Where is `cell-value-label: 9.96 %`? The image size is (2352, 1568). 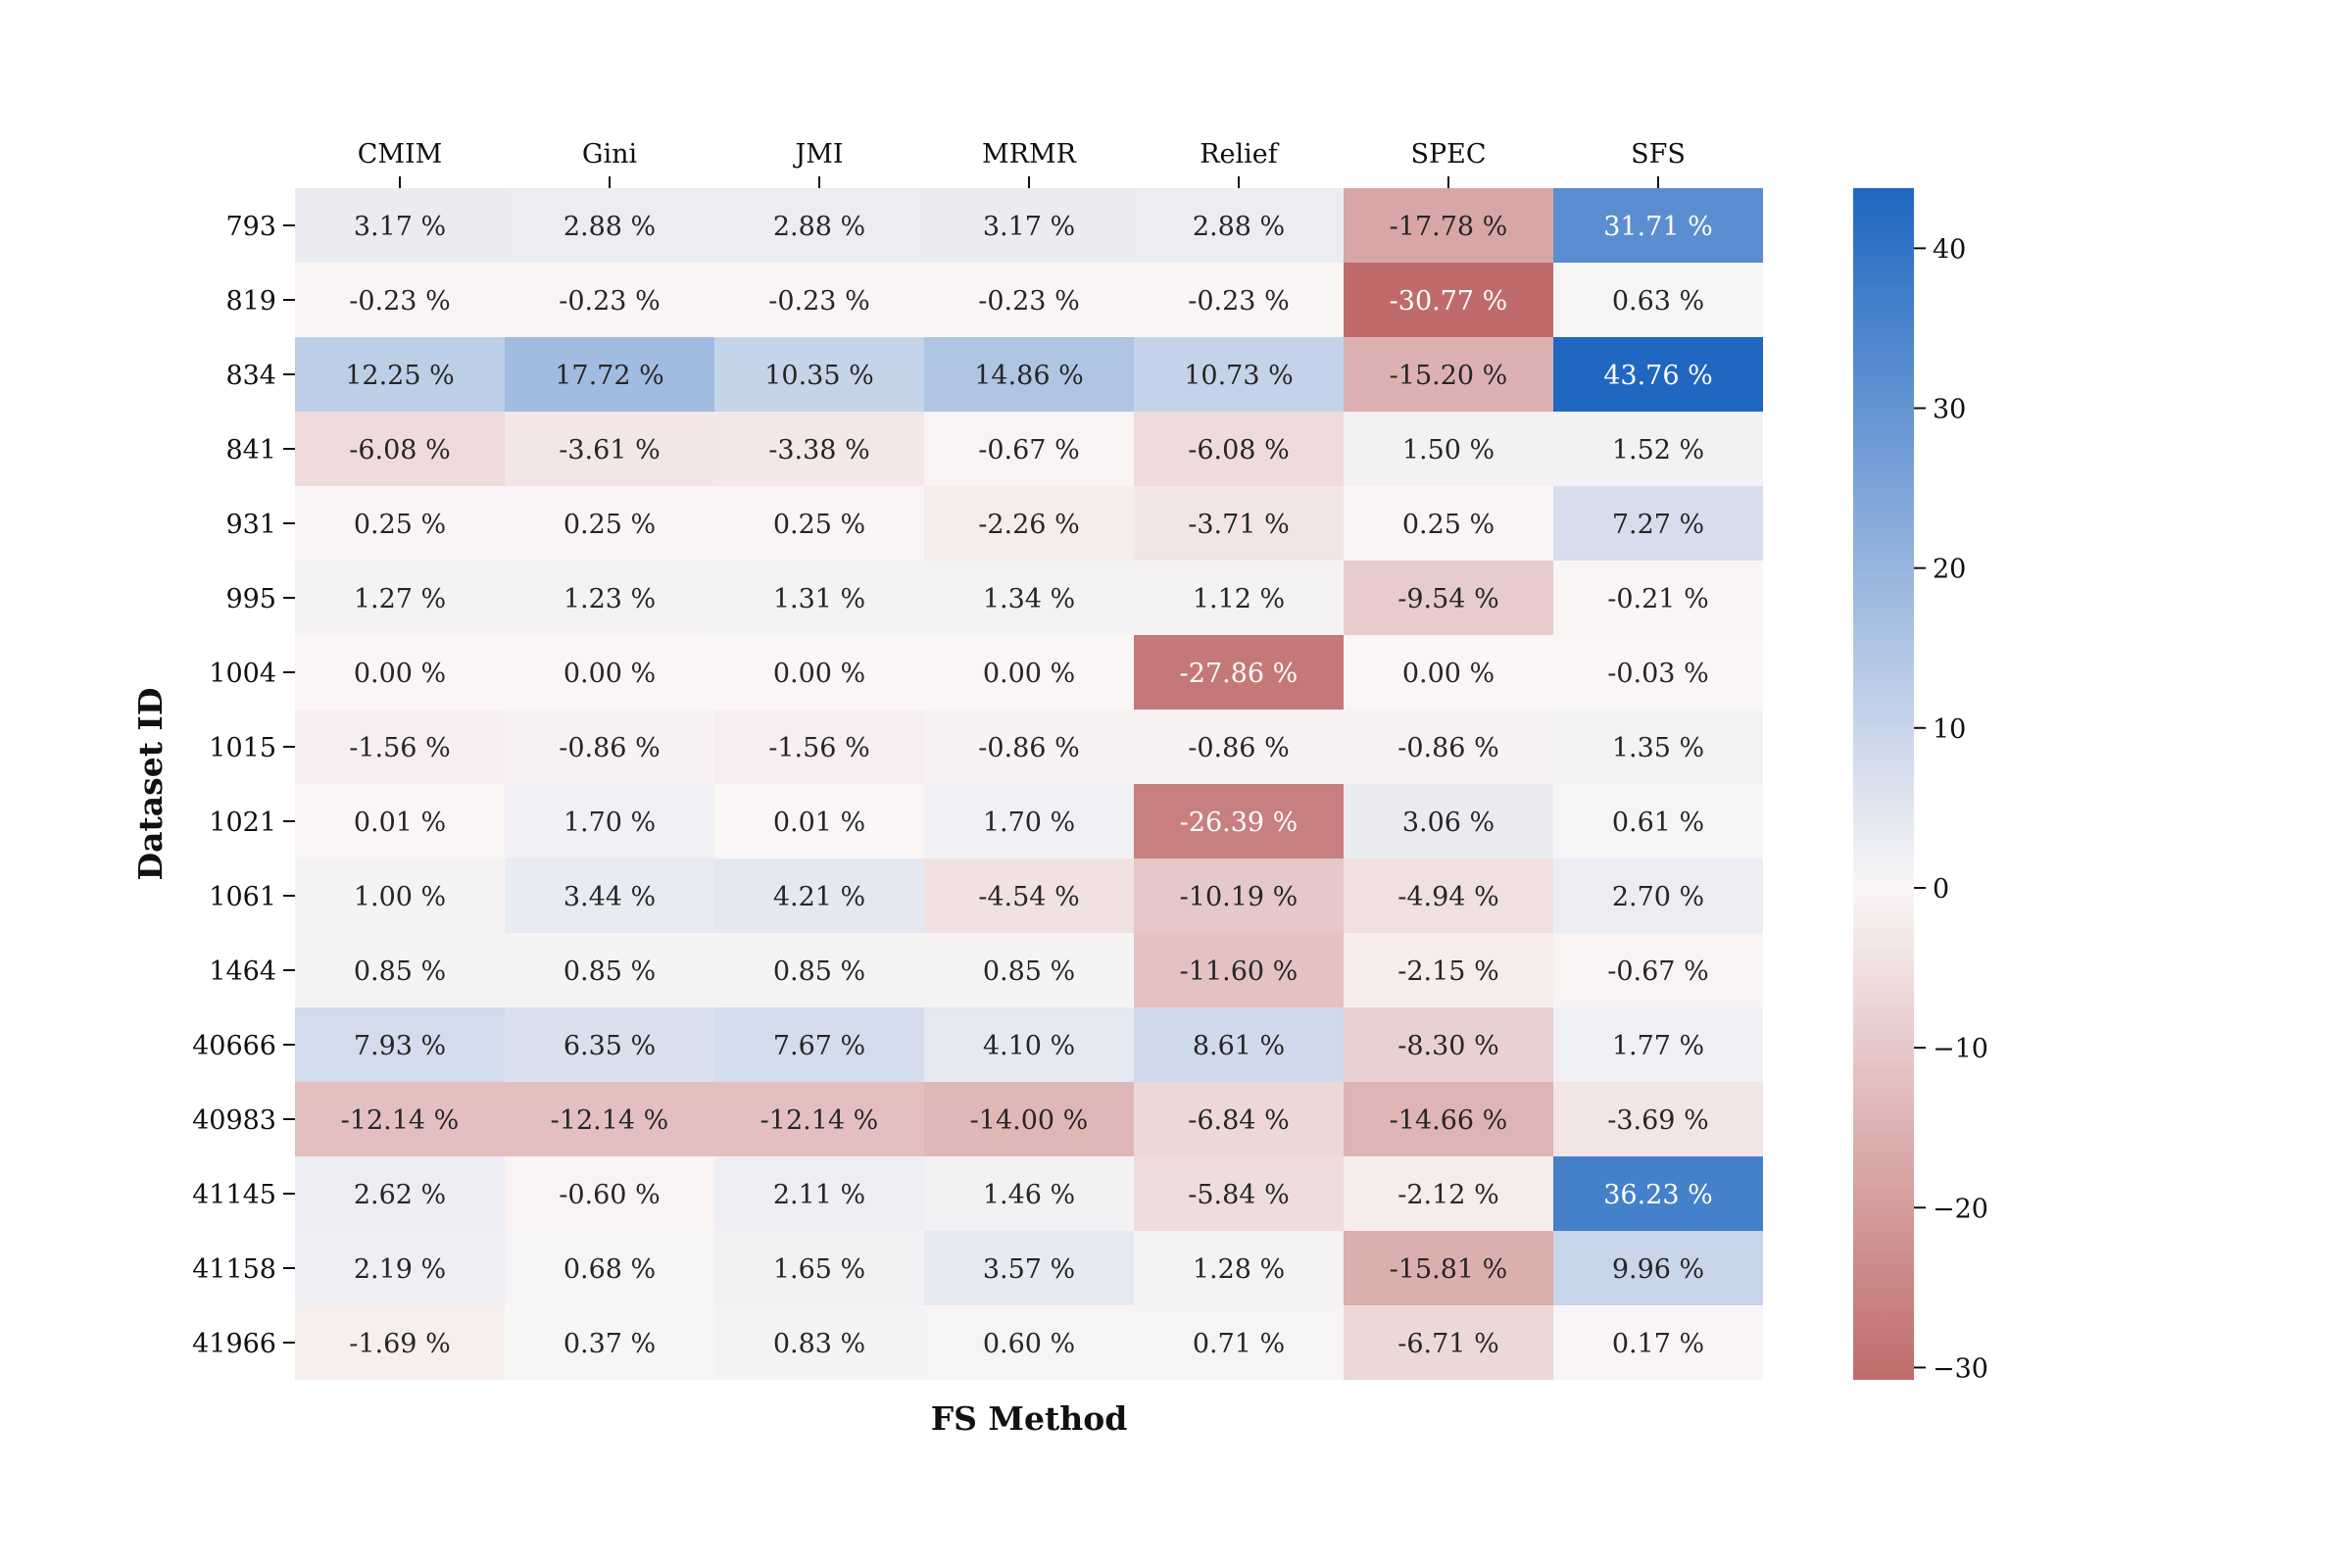 cell-value-label: 9.96 % is located at coordinates (1658, 1269).